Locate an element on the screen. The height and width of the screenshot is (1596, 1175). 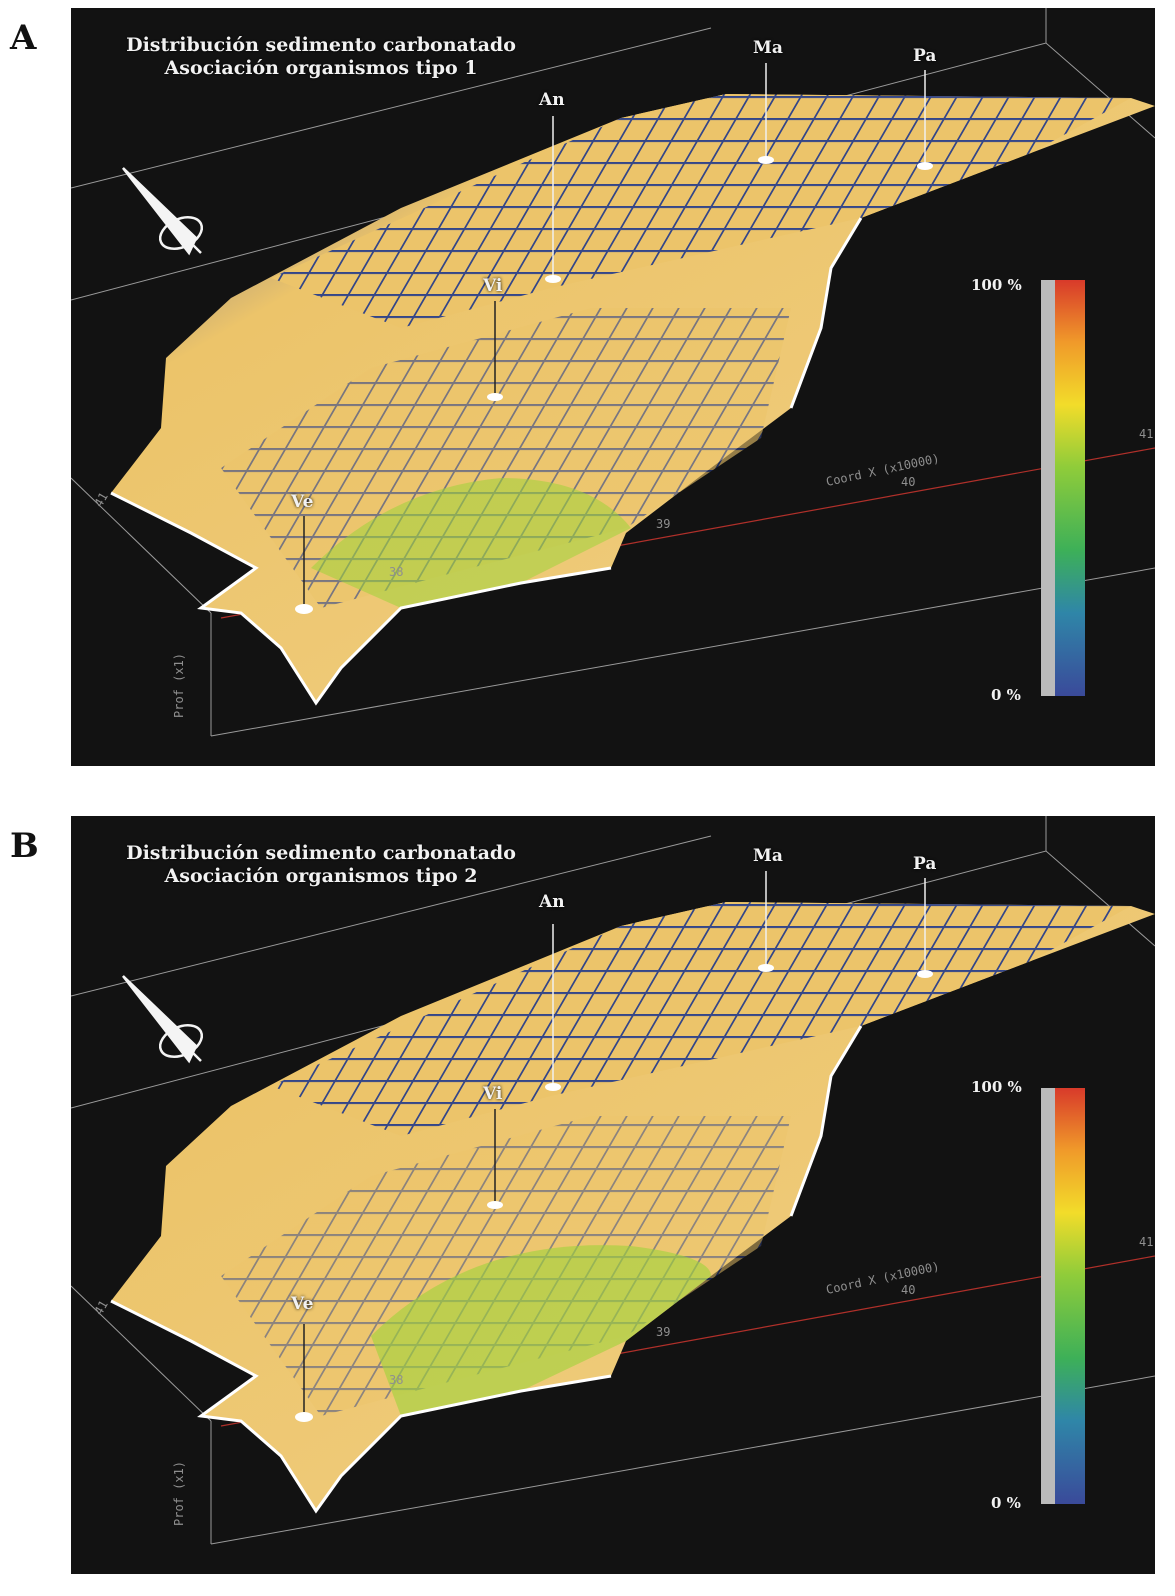
panel-letter: A is located at coordinates (23, 38).